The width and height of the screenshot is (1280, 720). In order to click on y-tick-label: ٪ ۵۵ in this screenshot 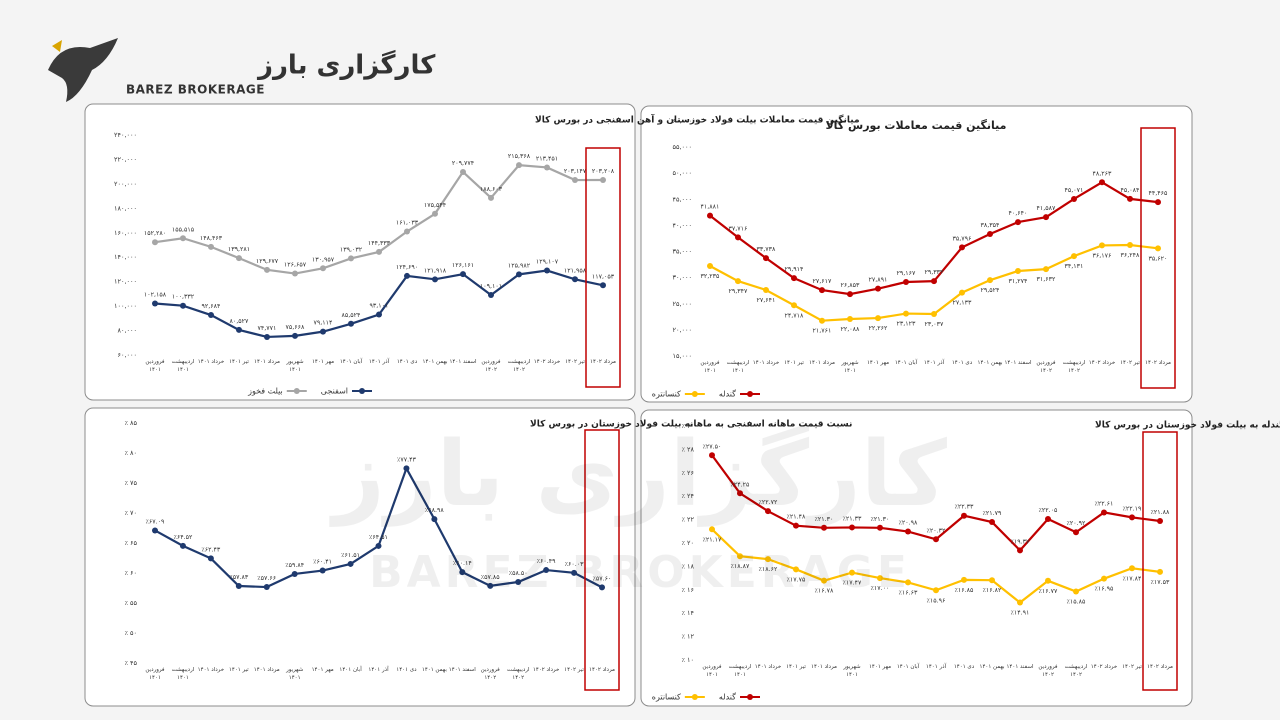, I will do `click(130, 603)`.